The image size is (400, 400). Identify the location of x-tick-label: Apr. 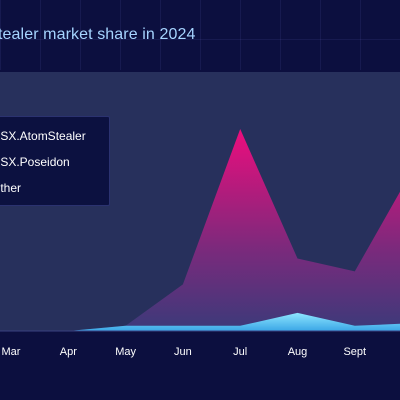
(68, 352).